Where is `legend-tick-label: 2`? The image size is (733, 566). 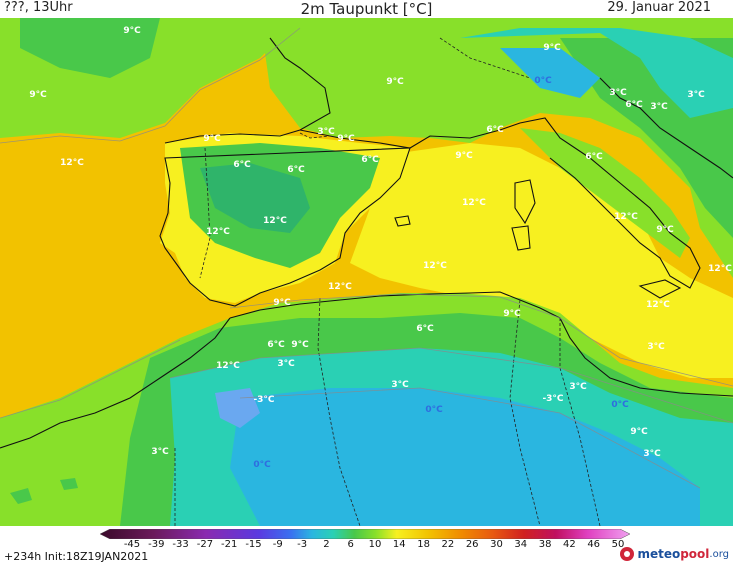 legend-tick-label: 2 is located at coordinates (326, 544).